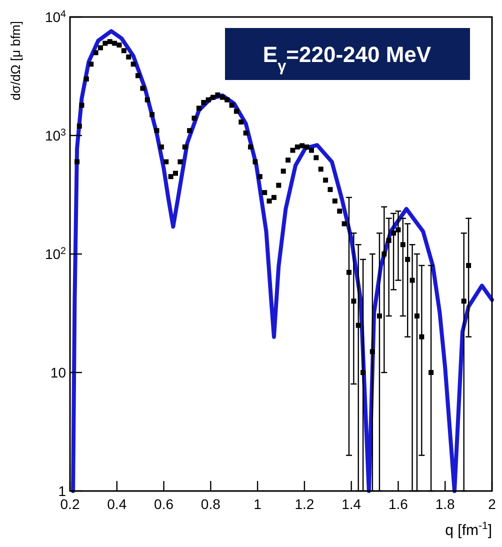 The height and width of the screenshot is (547, 502). I want to click on x-tick-label: 1.8, so click(445, 504).